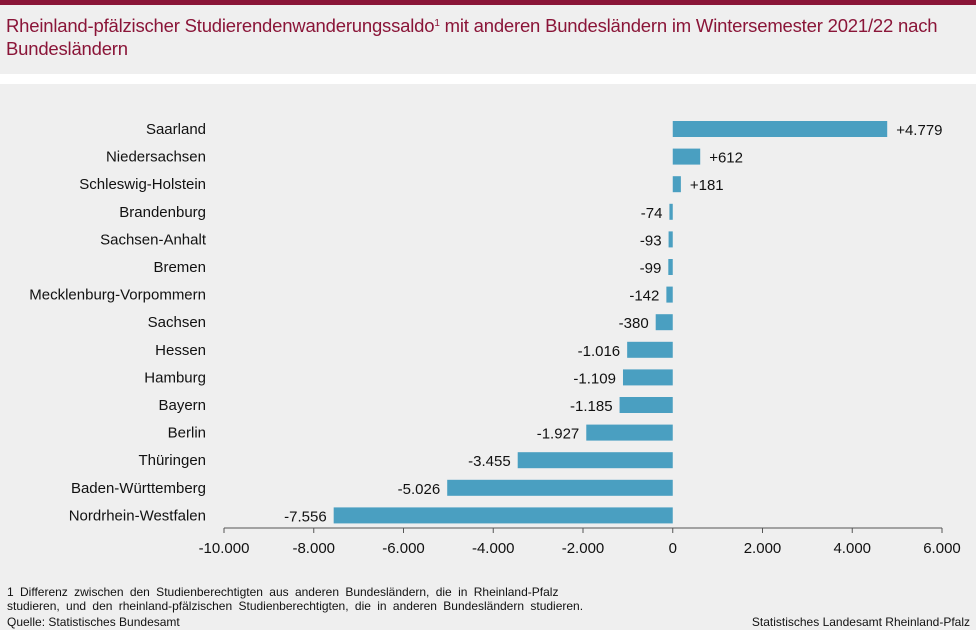 This screenshot has height=630, width=976. Describe the element at coordinates (403, 548) in the screenshot. I see `x-tick-label: -6.000` at that location.